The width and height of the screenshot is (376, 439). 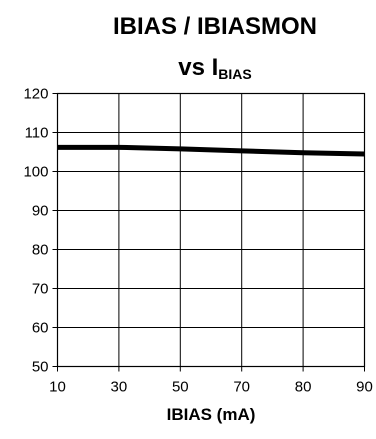 What do you see at coordinates (57, 387) in the screenshot?
I see `x-tick-label: 10` at bounding box center [57, 387].